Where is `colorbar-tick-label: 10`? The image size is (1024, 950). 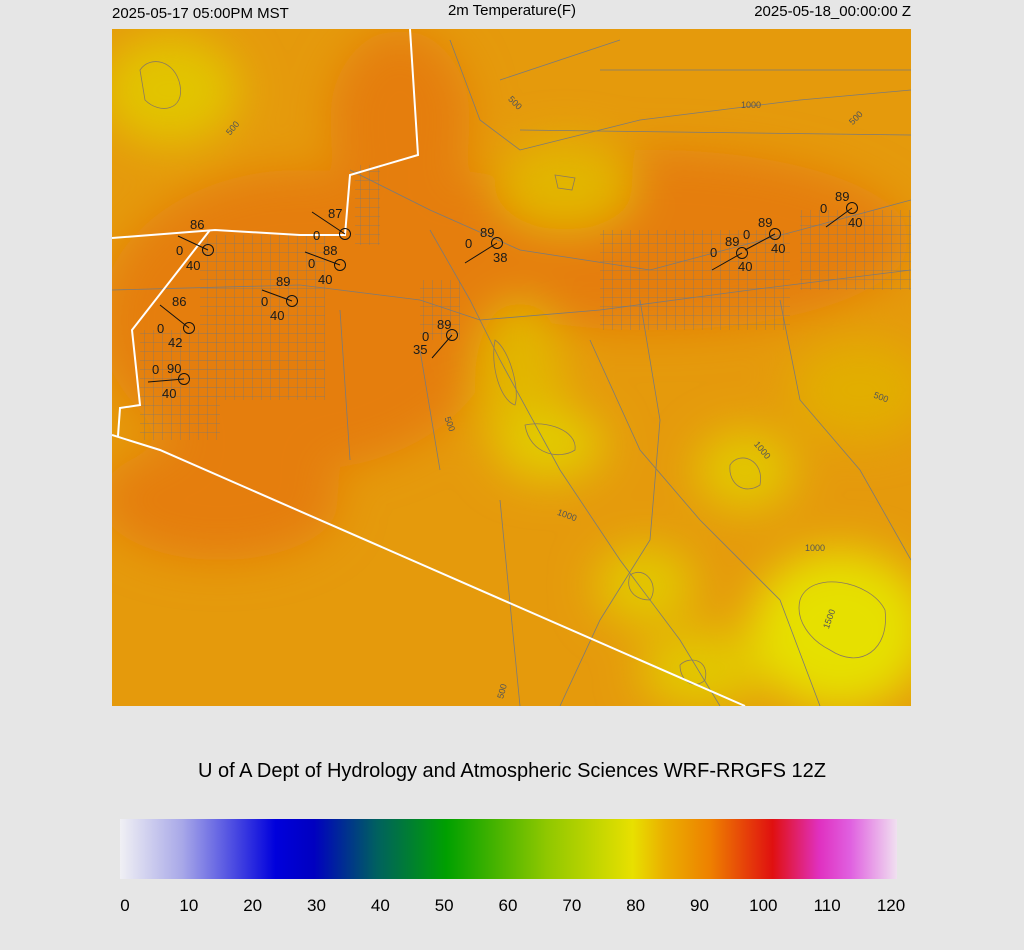 colorbar-tick-label: 10 is located at coordinates (188, 905).